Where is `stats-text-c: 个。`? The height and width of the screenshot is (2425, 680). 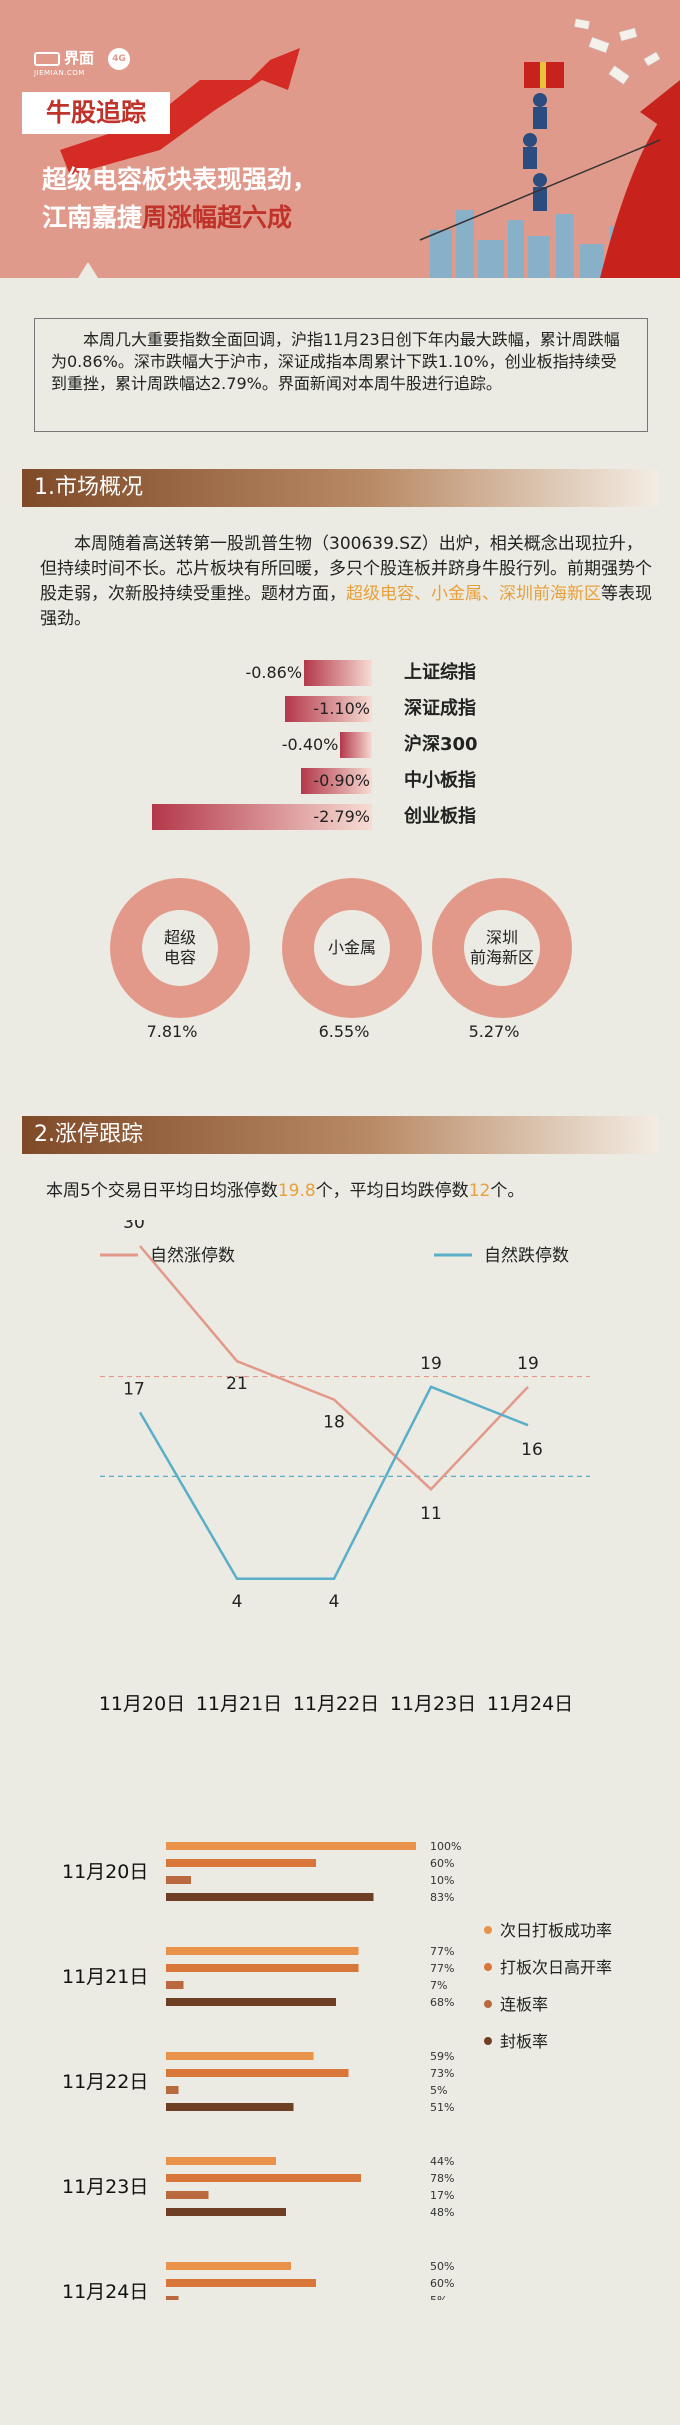
stats-text-c: 个。 is located at coordinates (507, 1191).